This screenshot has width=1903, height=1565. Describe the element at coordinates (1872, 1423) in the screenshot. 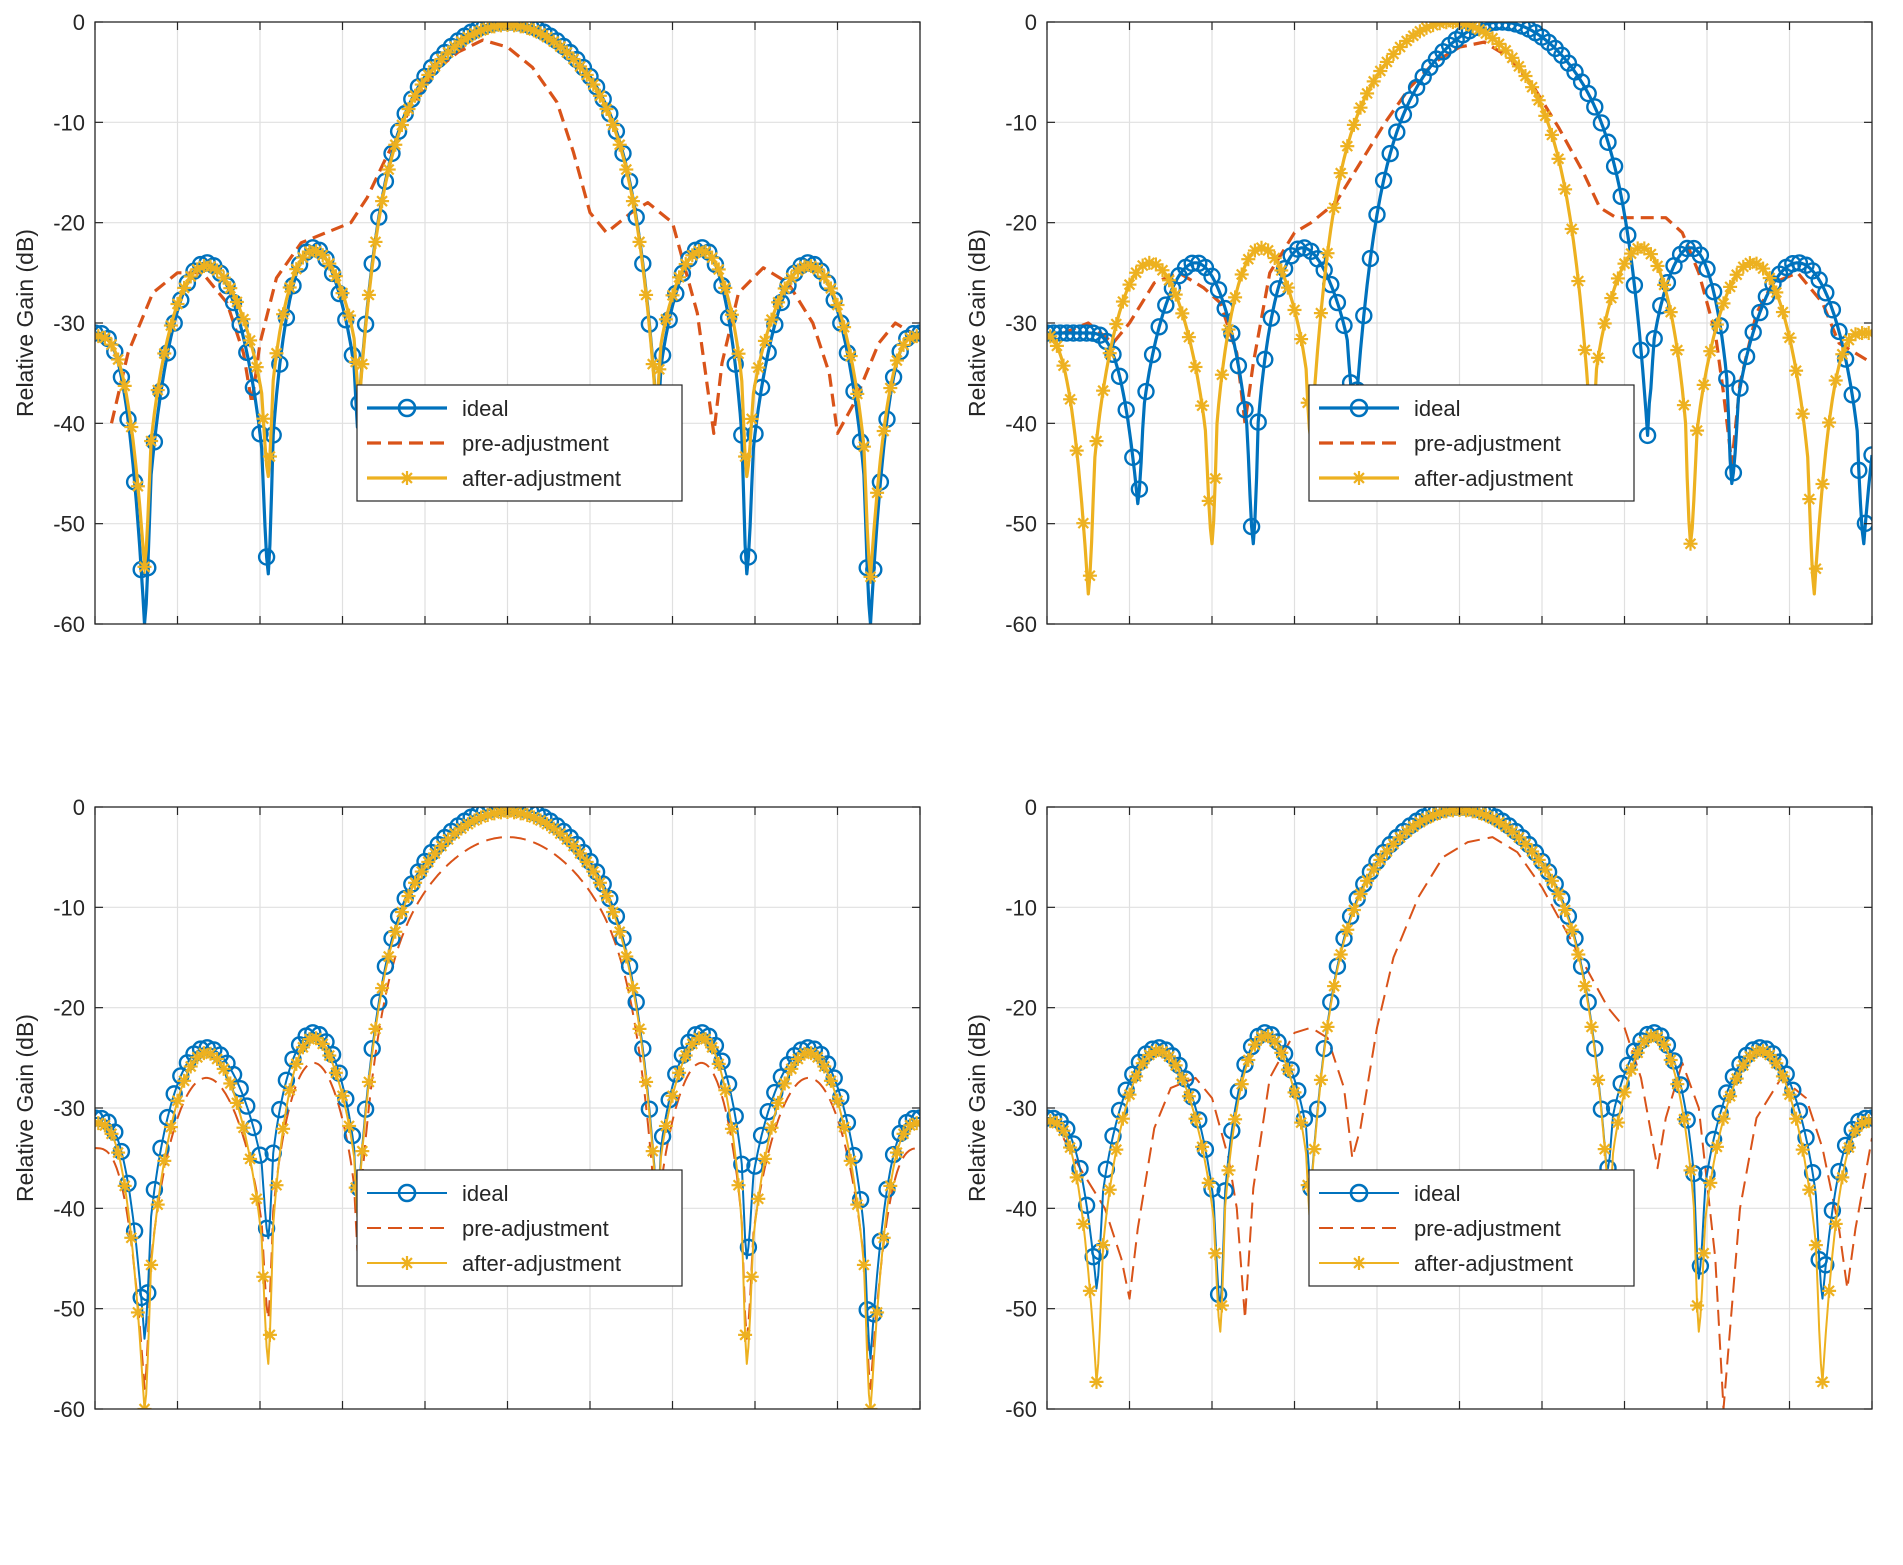

I see `x-tick-label: 0.5` at that location.